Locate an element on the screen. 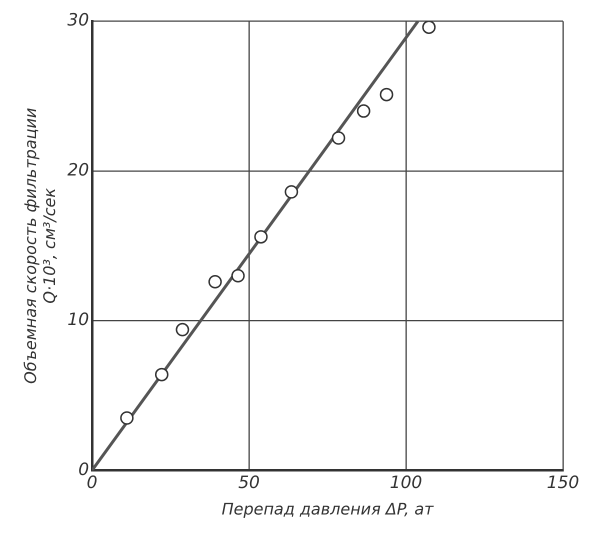 The width and height of the screenshot is (611, 536). y-tick-label: 20 is located at coordinates (78, 170).